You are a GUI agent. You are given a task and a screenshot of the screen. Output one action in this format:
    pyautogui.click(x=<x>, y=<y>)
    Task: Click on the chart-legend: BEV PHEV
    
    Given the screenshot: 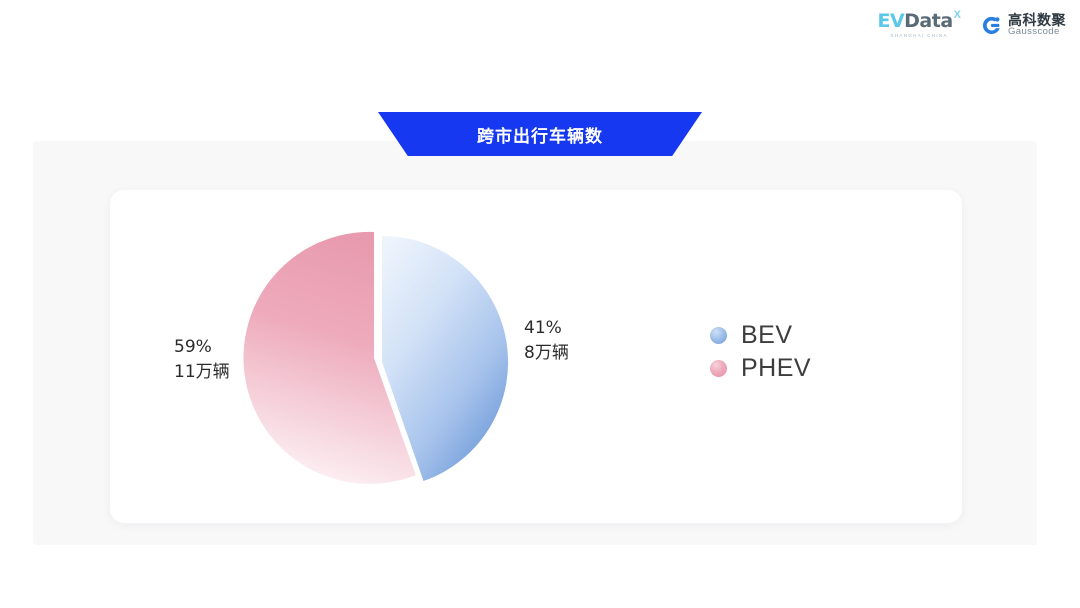 What is the action you would take?
    pyautogui.click(x=760, y=352)
    